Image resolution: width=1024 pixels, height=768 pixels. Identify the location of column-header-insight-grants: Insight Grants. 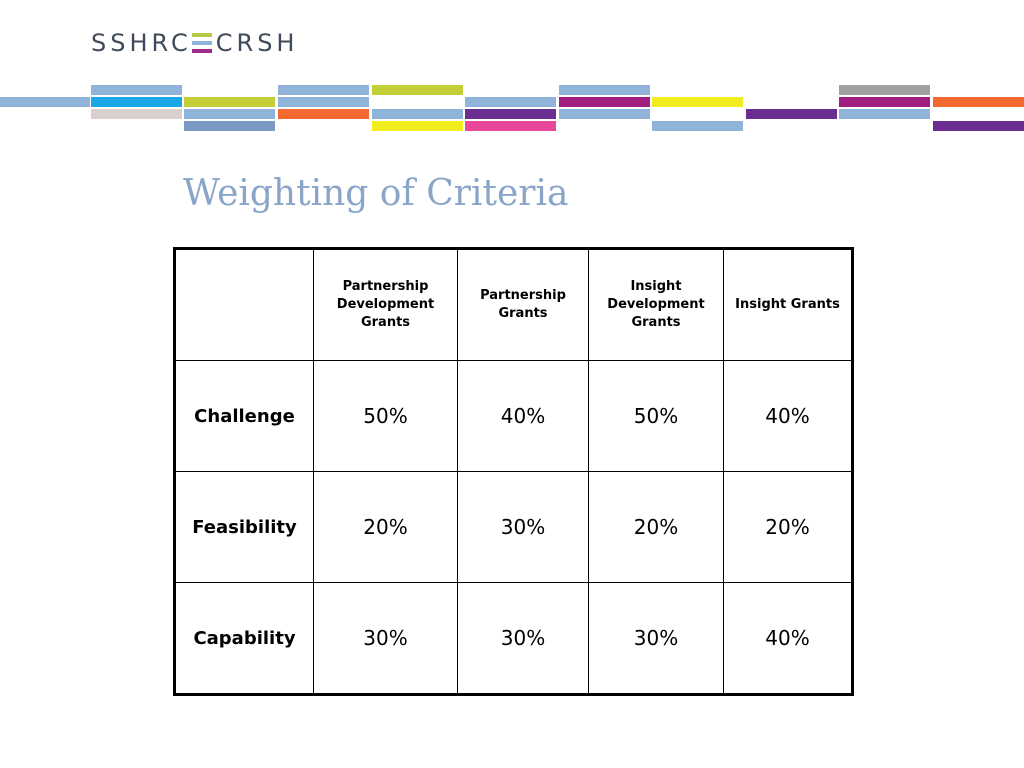
(788, 304).